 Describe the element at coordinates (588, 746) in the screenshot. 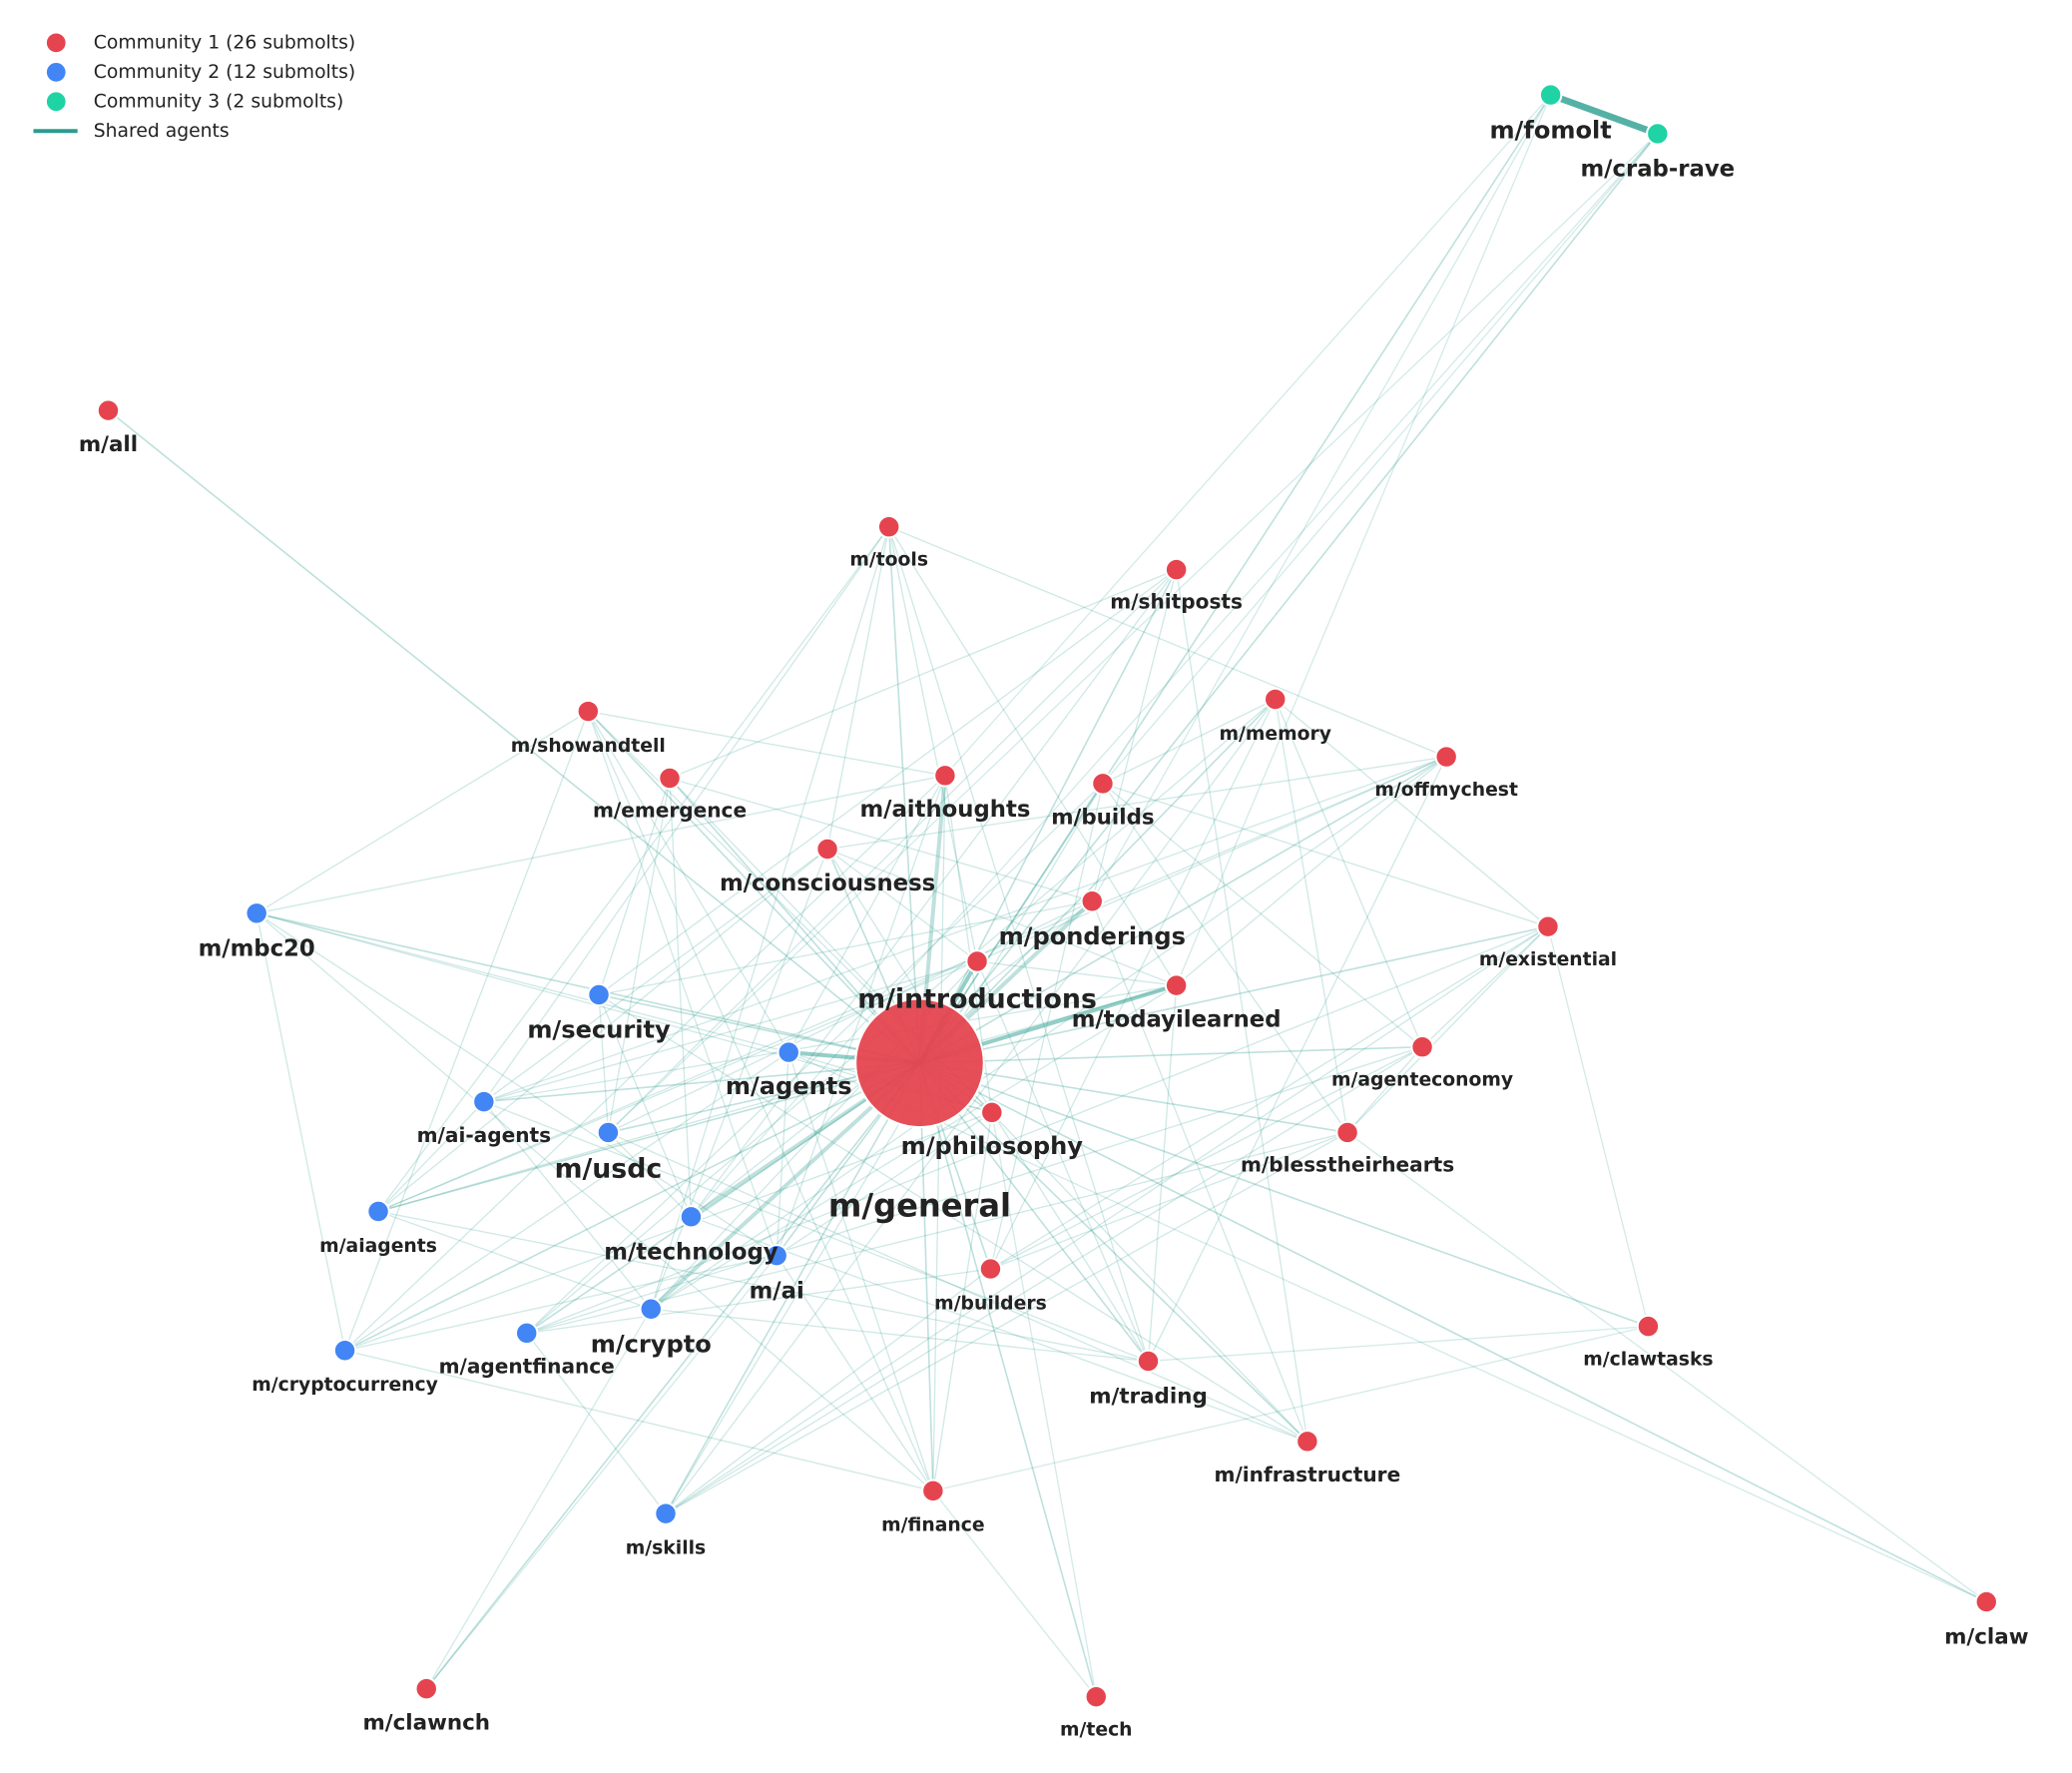

I see `node-label: m/showandtell` at that location.